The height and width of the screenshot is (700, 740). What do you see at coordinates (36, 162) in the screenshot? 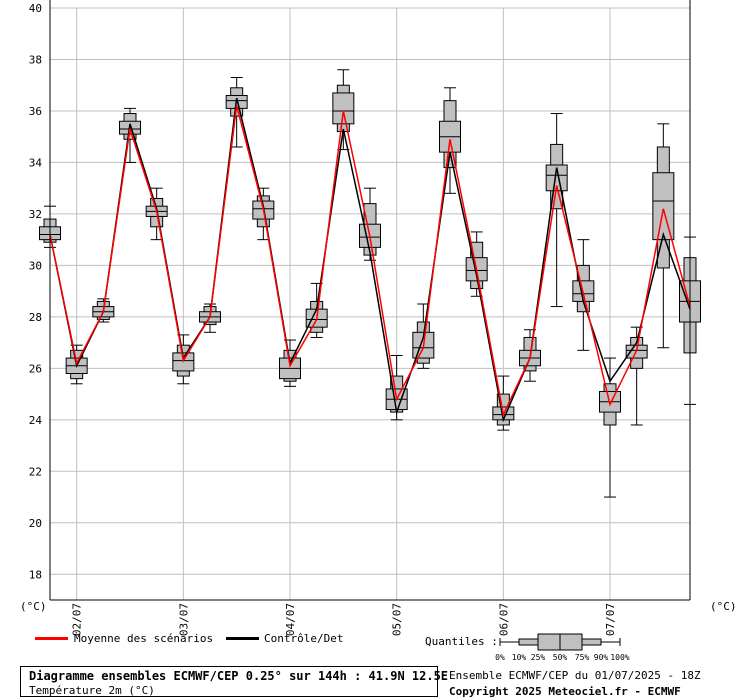
I see `y-tick-label: 34` at bounding box center [36, 162].